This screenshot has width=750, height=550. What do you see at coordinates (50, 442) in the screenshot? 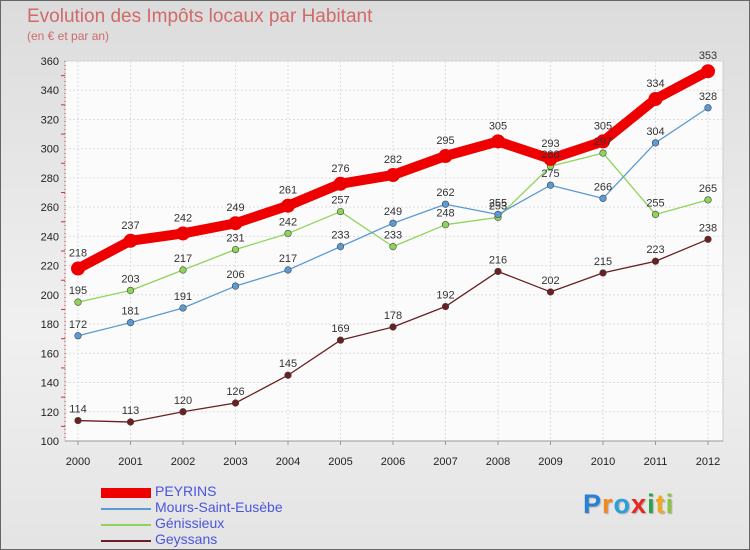
I see `y-tick-label: 100` at bounding box center [50, 442].